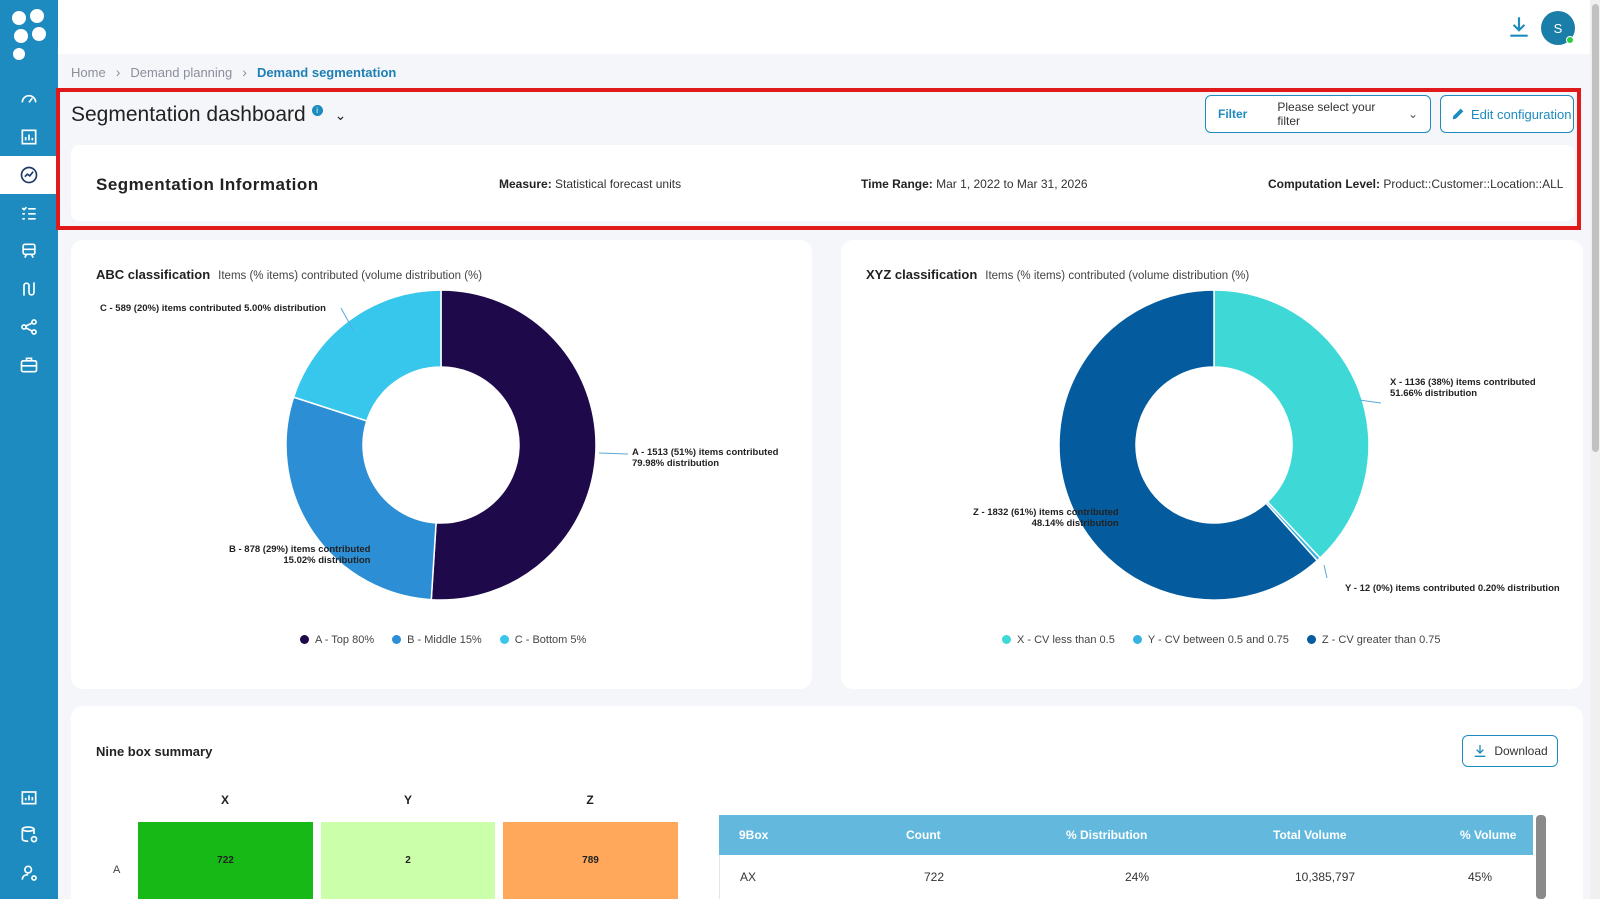 This screenshot has width=1600, height=899. I want to click on nav-reports-chart-icon, so click(29, 137).